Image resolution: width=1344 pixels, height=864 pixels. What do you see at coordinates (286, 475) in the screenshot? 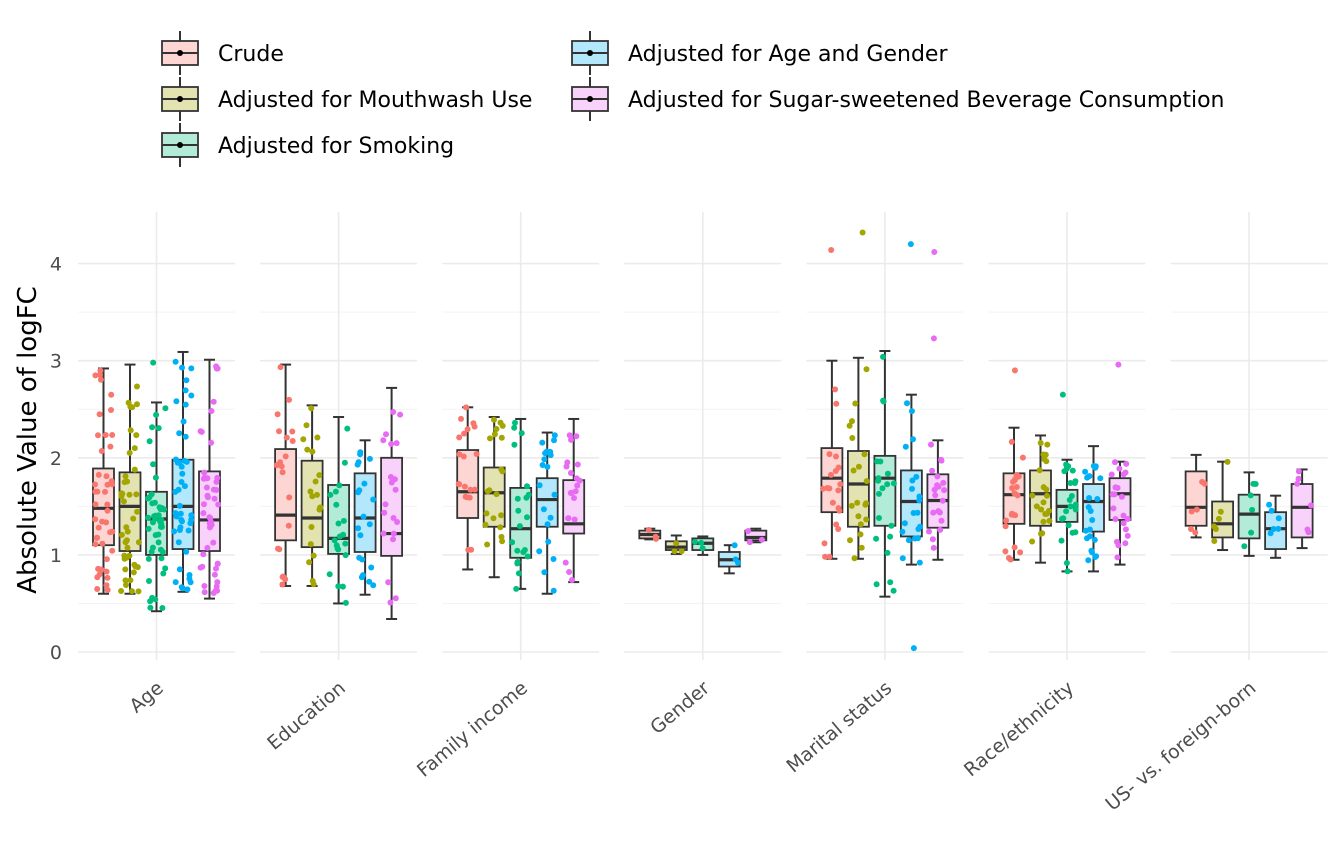
I see `box-education-crude` at bounding box center [286, 475].